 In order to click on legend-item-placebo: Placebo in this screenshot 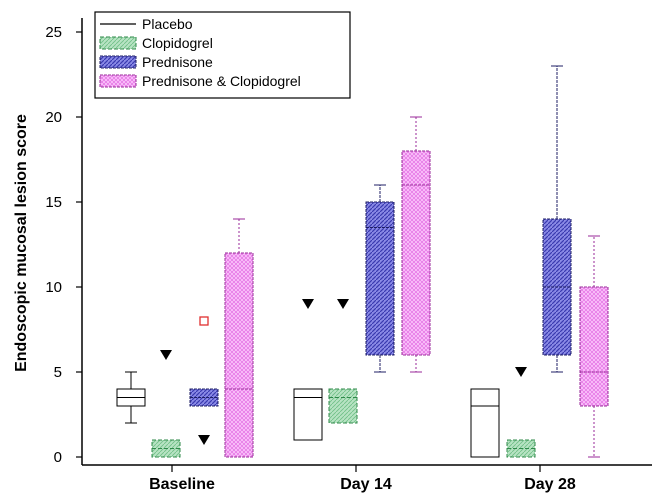, I will do `click(146, 24)`.